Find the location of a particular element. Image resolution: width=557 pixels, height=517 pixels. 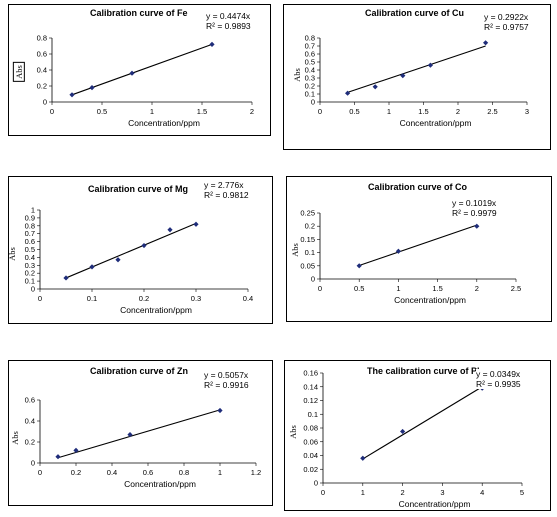

r-squared-text: R² = 0.9935 is located at coordinates (498, 384).